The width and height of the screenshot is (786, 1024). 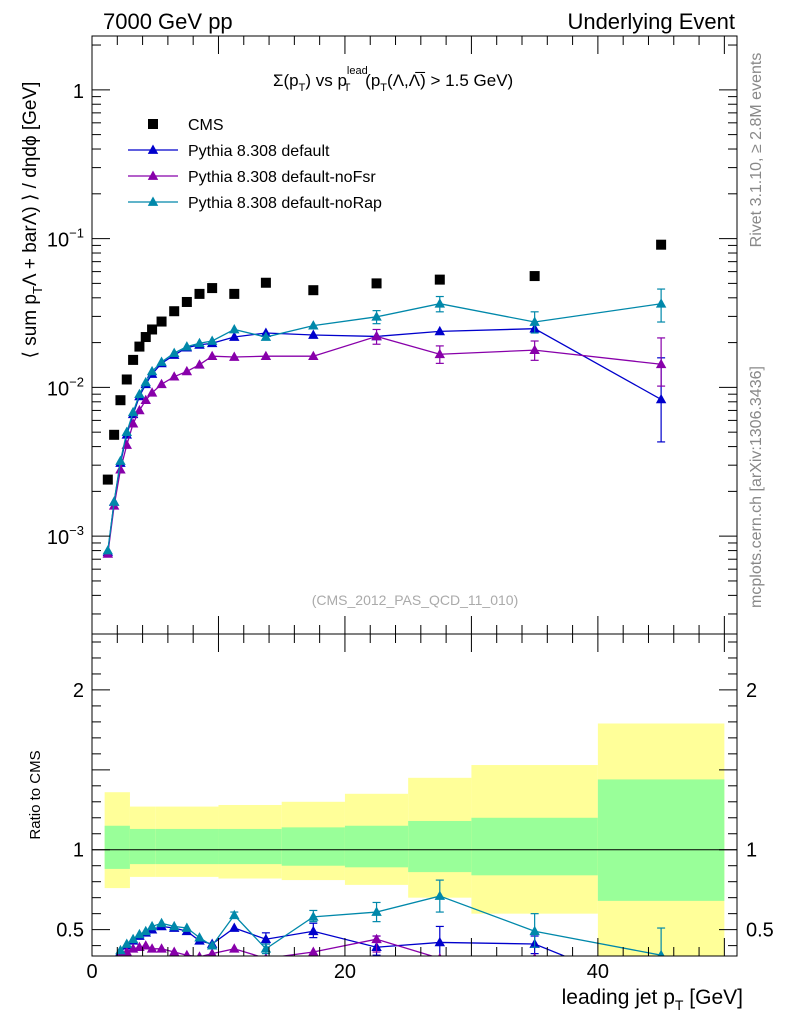 What do you see at coordinates (652, 999) in the screenshot?
I see `x-axis-label: leading jet pT [GeV]` at bounding box center [652, 999].